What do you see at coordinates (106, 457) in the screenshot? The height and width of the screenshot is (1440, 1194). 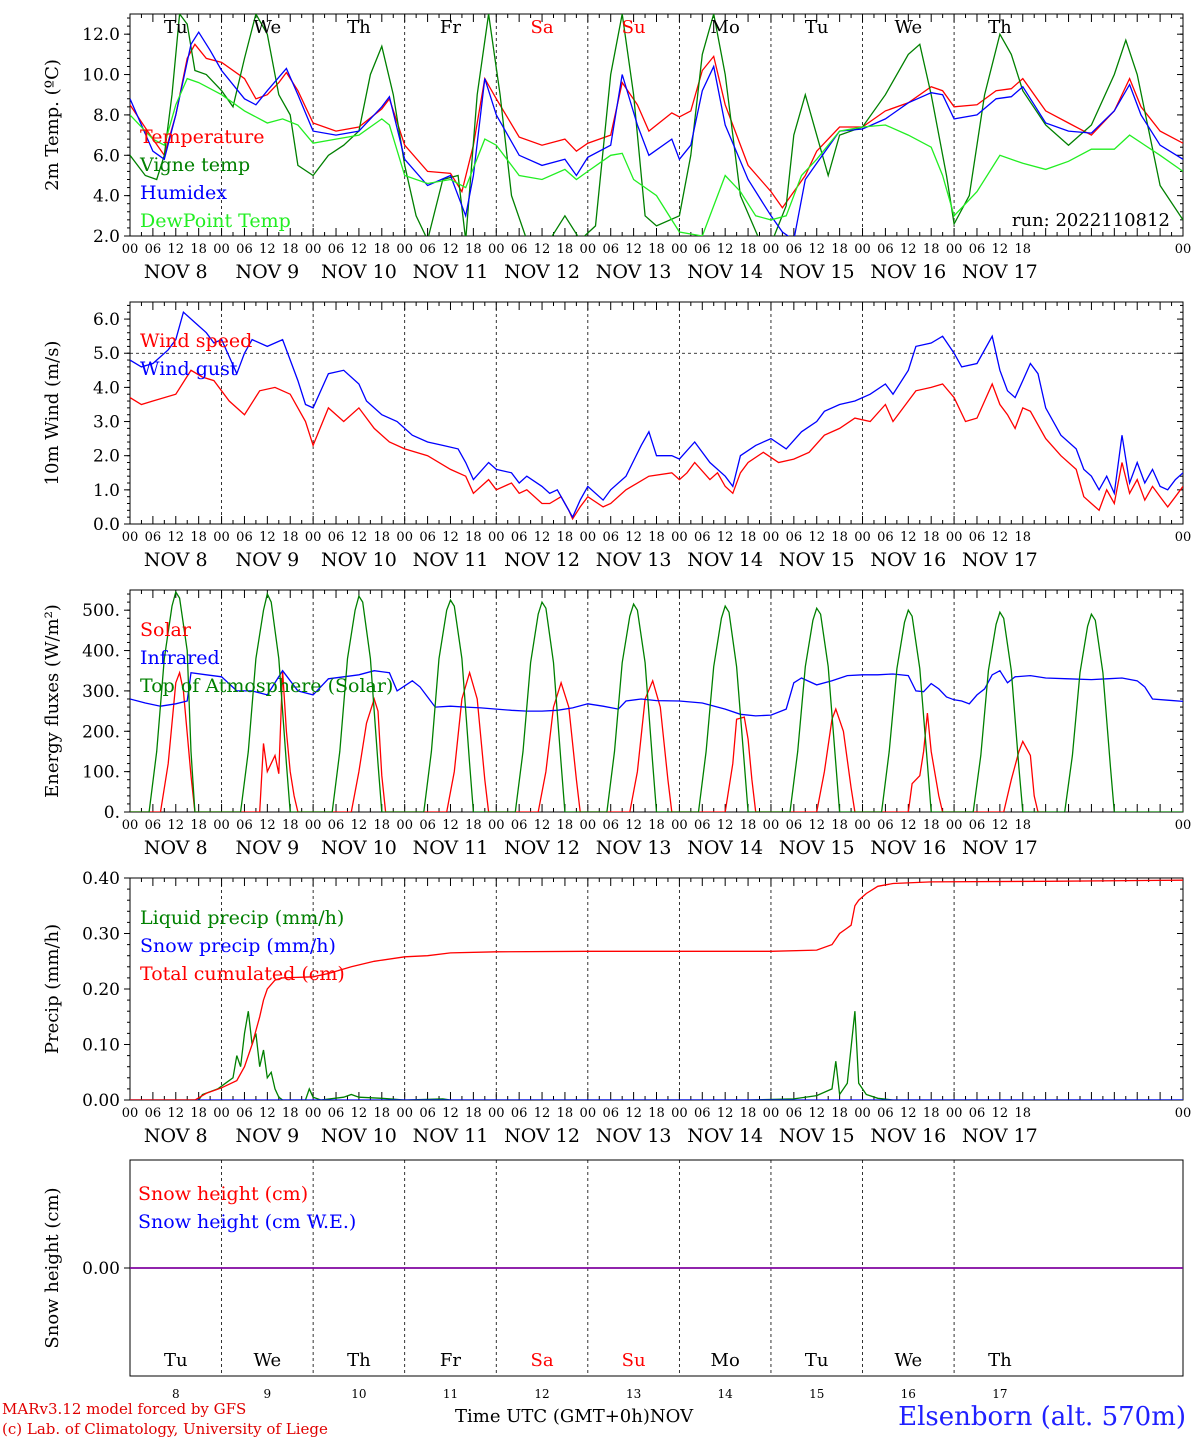 I see `wind-y-tick-label: 2.0` at bounding box center [106, 457].